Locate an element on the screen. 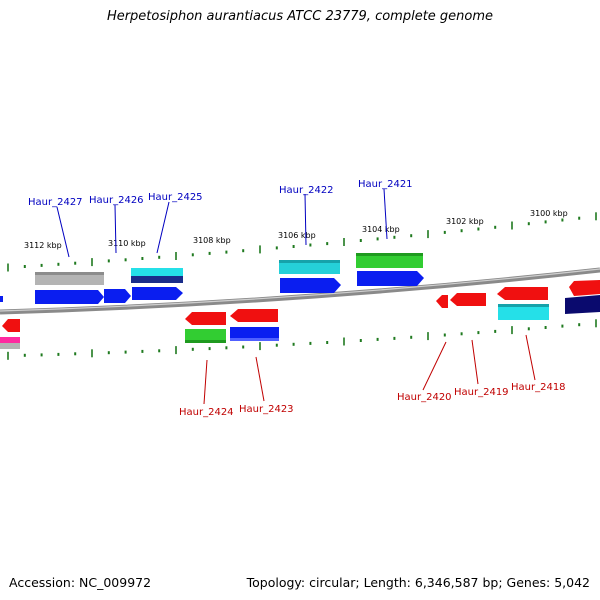 The image size is (600, 600). gene-label: Haur_2423 is located at coordinates (266, 409).